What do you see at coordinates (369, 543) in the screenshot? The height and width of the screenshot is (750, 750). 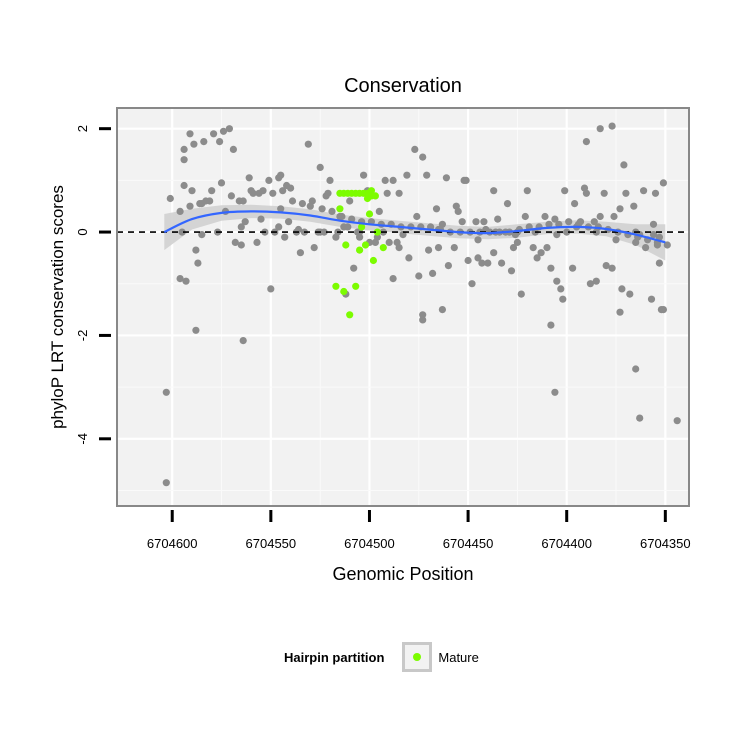 I see `x-tick-label: 6704500` at bounding box center [369, 543].